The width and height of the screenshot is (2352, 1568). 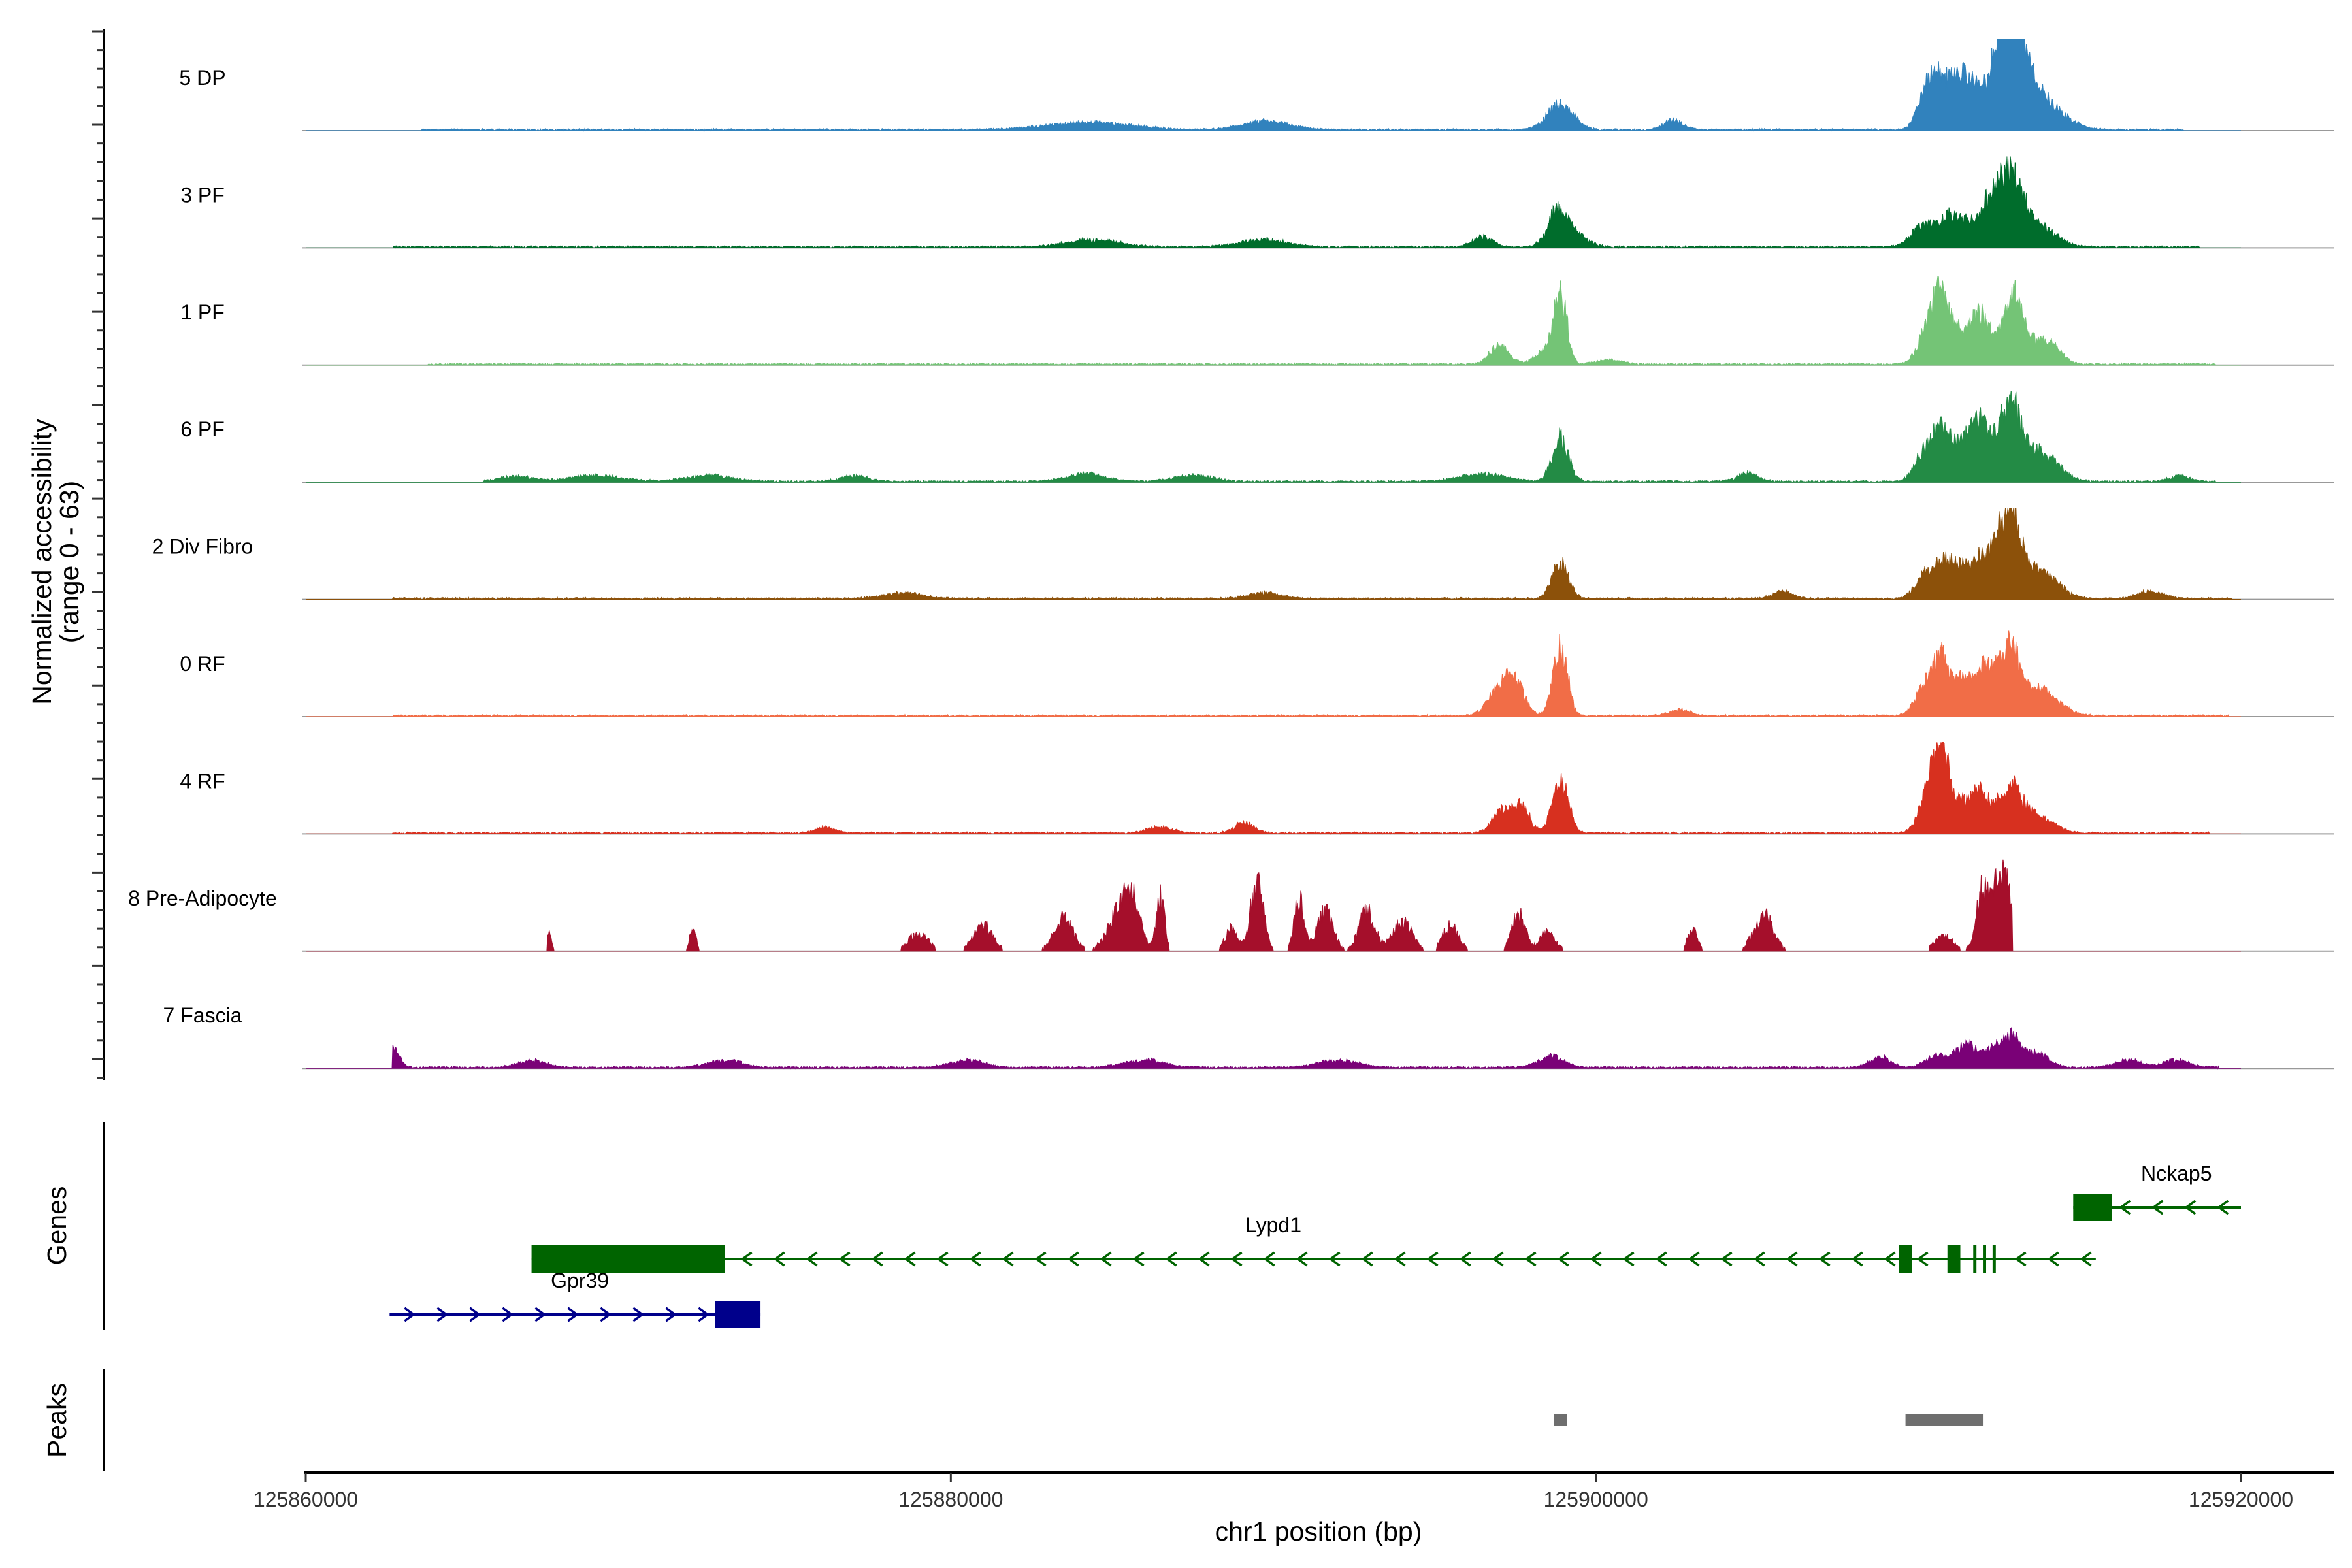 What do you see at coordinates (580, 1280) in the screenshot?
I see `gene-label: Gpr39` at bounding box center [580, 1280].